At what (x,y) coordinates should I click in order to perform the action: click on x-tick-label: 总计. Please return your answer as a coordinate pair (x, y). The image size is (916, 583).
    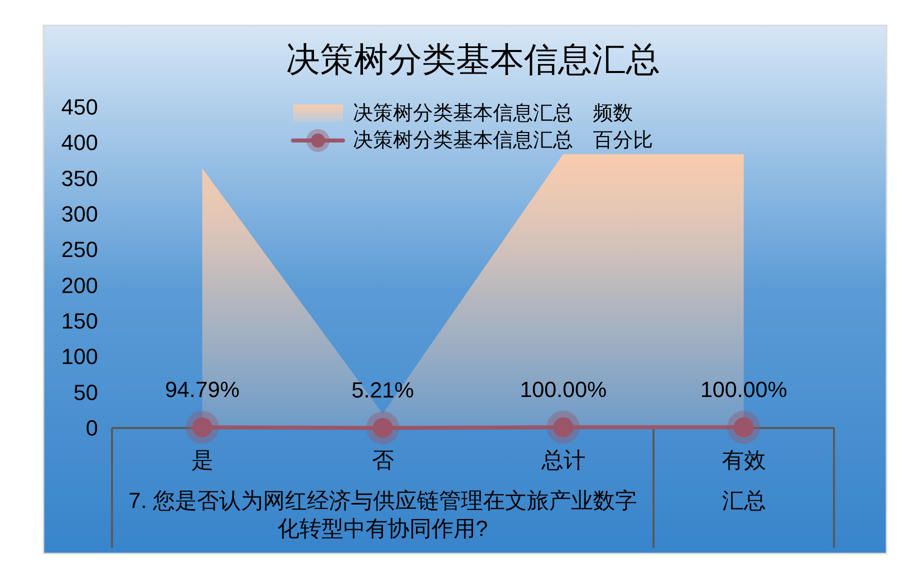
    Looking at the image, I should click on (563, 460).